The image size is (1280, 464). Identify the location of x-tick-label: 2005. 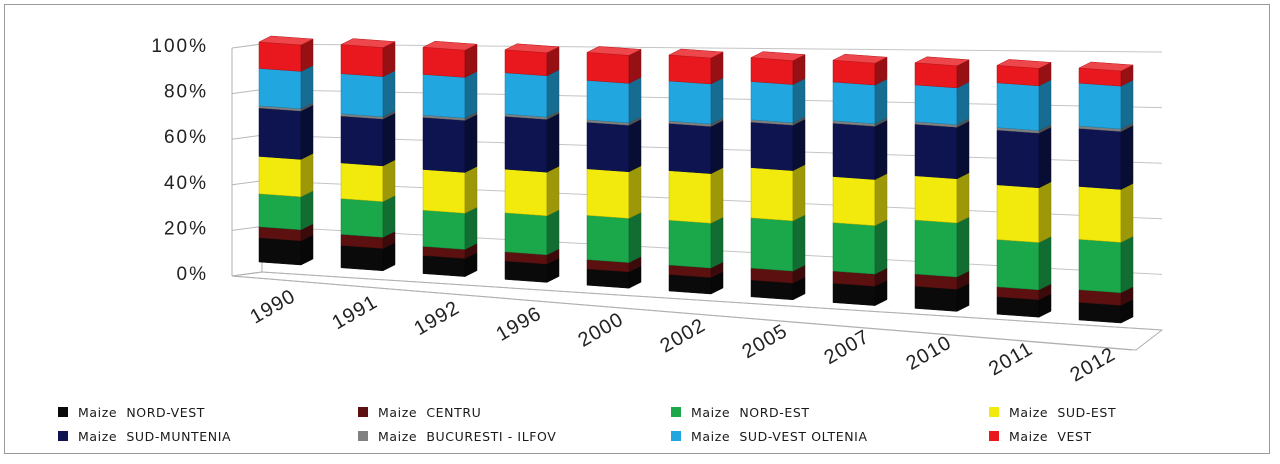
(764, 341).